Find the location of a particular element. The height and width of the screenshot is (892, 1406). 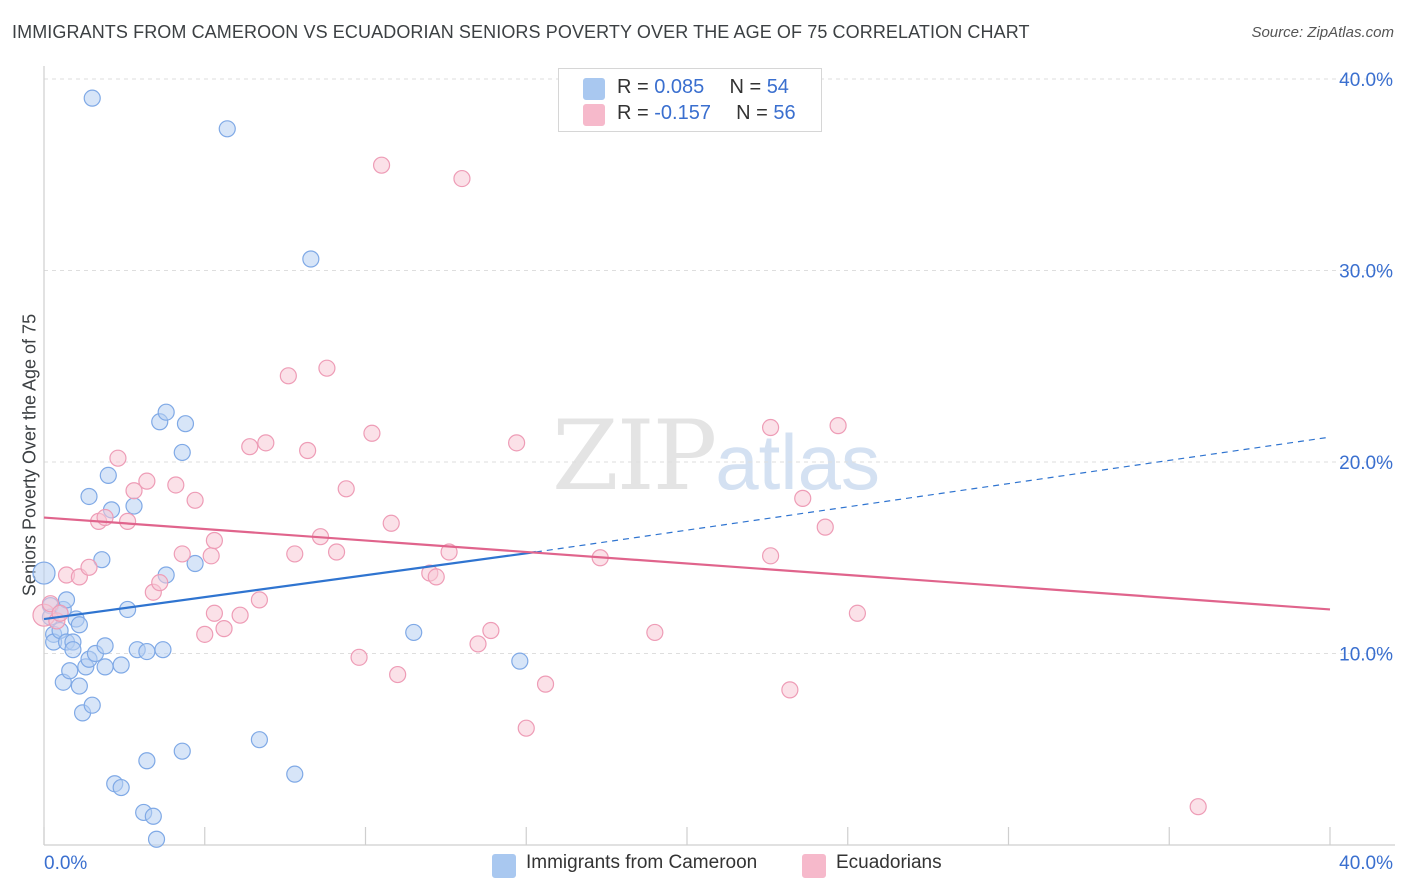

n-value: 56 is located at coordinates (784, 113).